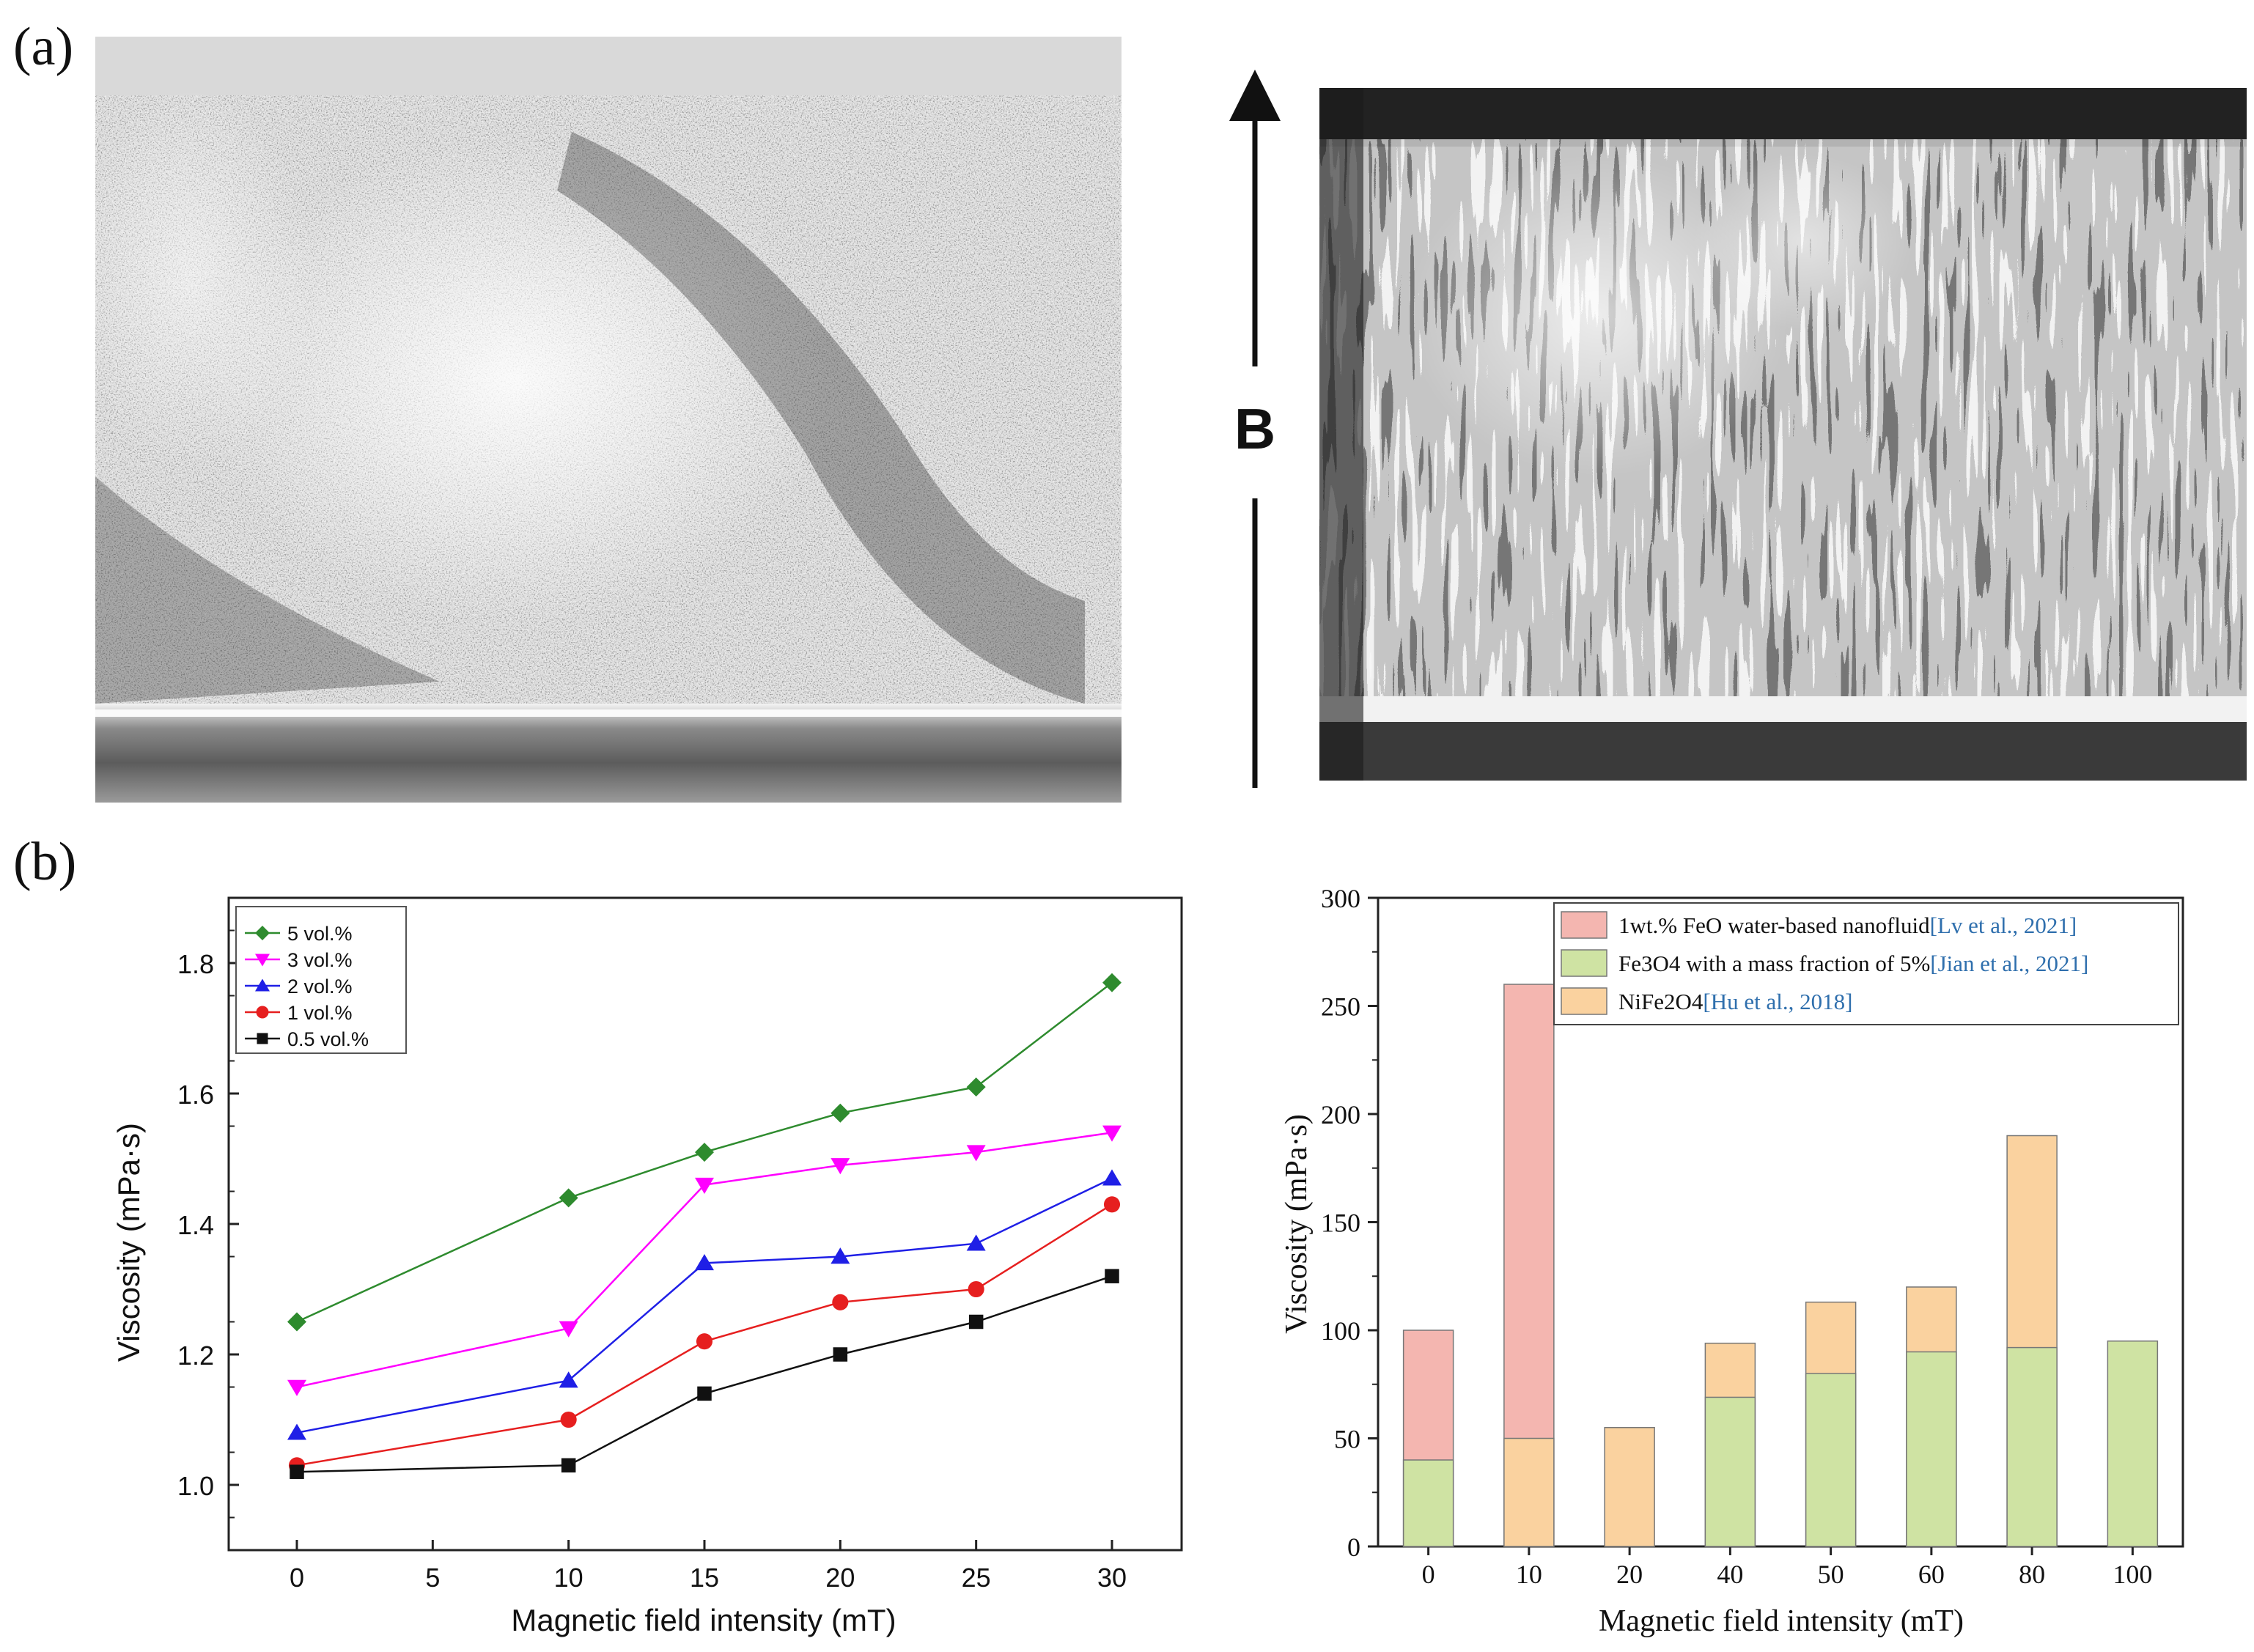 This screenshot has width=2254, height=1652. What do you see at coordinates (1340, 1223) in the screenshot?
I see `bar-chart-ytick-label: 150` at bounding box center [1340, 1223].